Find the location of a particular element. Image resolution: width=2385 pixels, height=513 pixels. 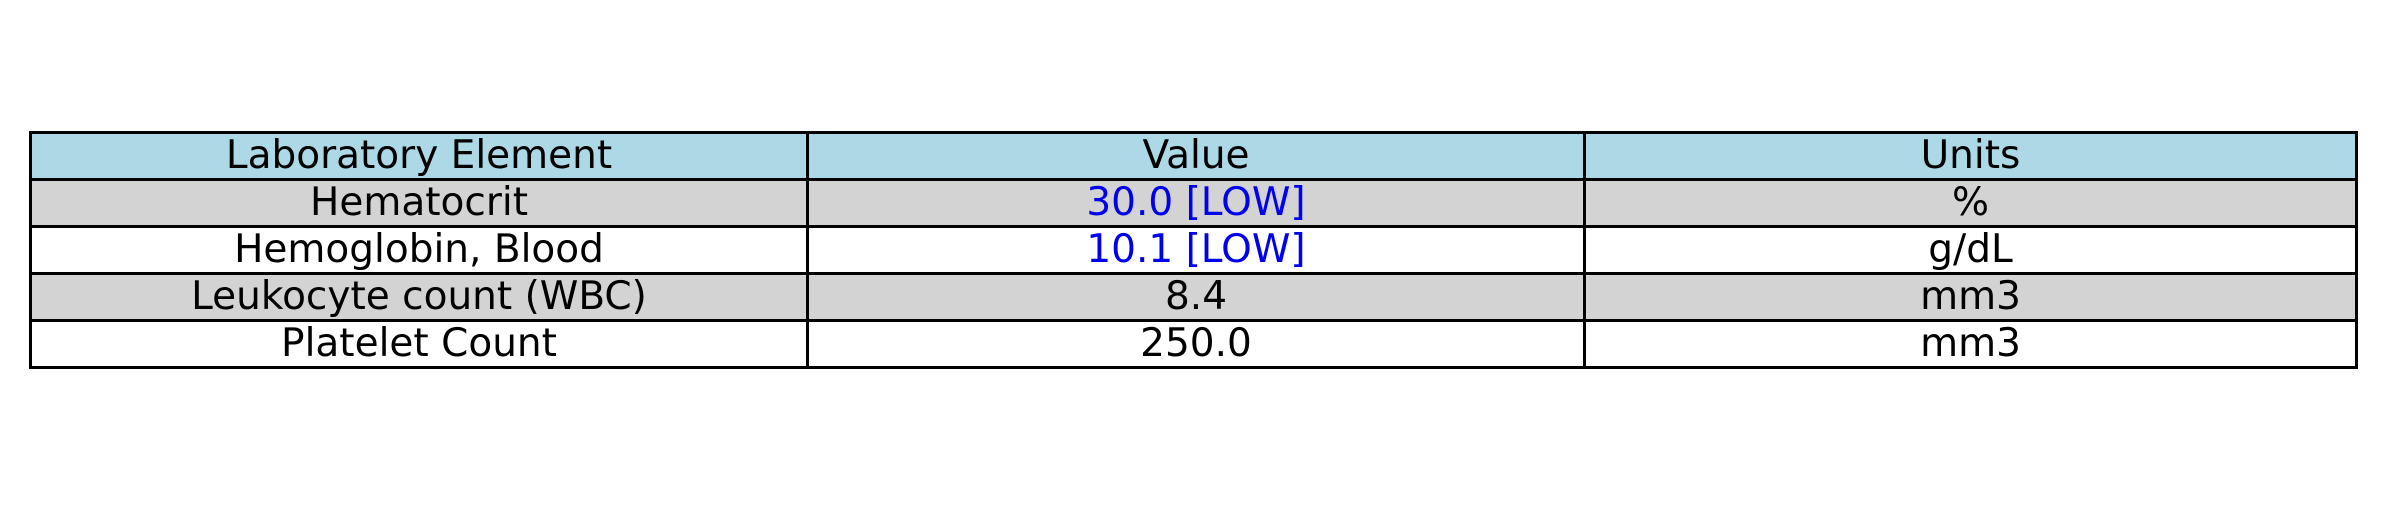

header-row: Laboratory Element Value Units is located at coordinates (1193, 156).